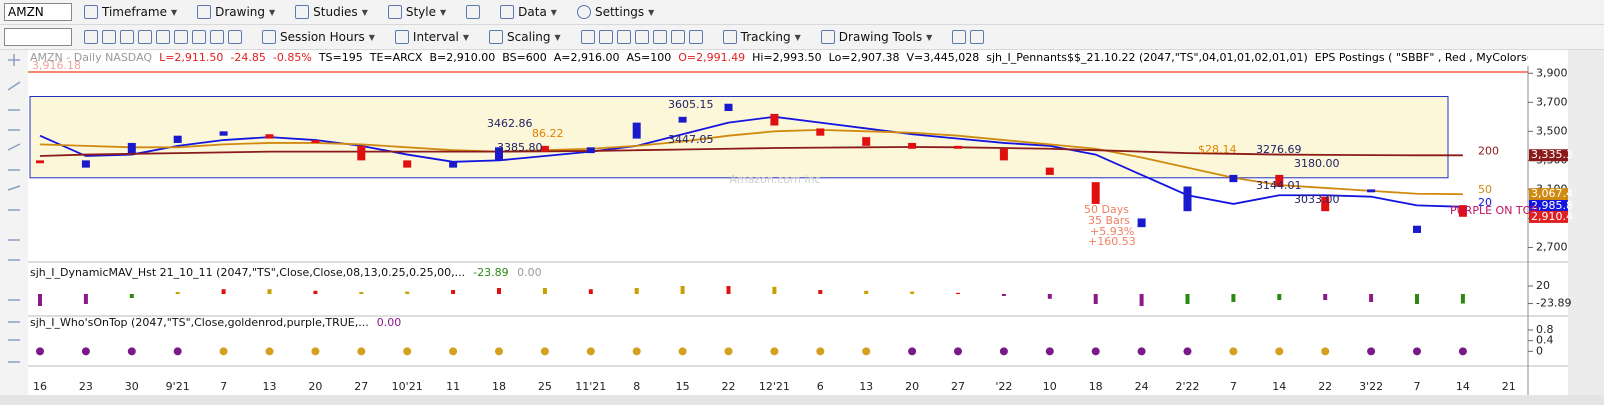 This screenshot has width=1604, height=405. What do you see at coordinates (1552, 205) in the screenshot?
I see `price-tag-label: 2,985.8` at bounding box center [1552, 205].